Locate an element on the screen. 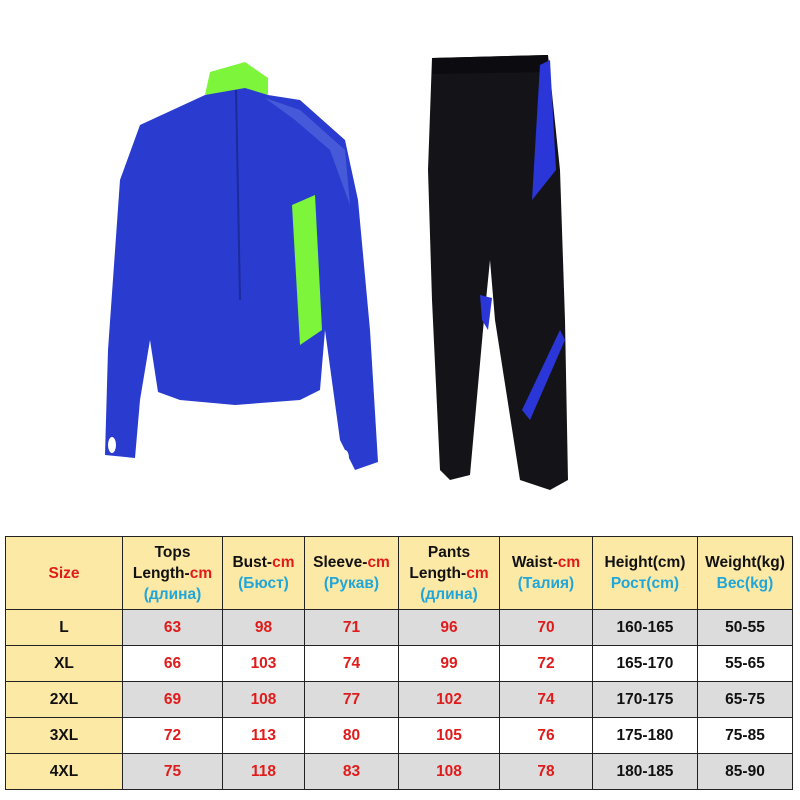 This screenshot has height=800, width=800. header-waist: Waist-cm (Талия) is located at coordinates (546, 573).